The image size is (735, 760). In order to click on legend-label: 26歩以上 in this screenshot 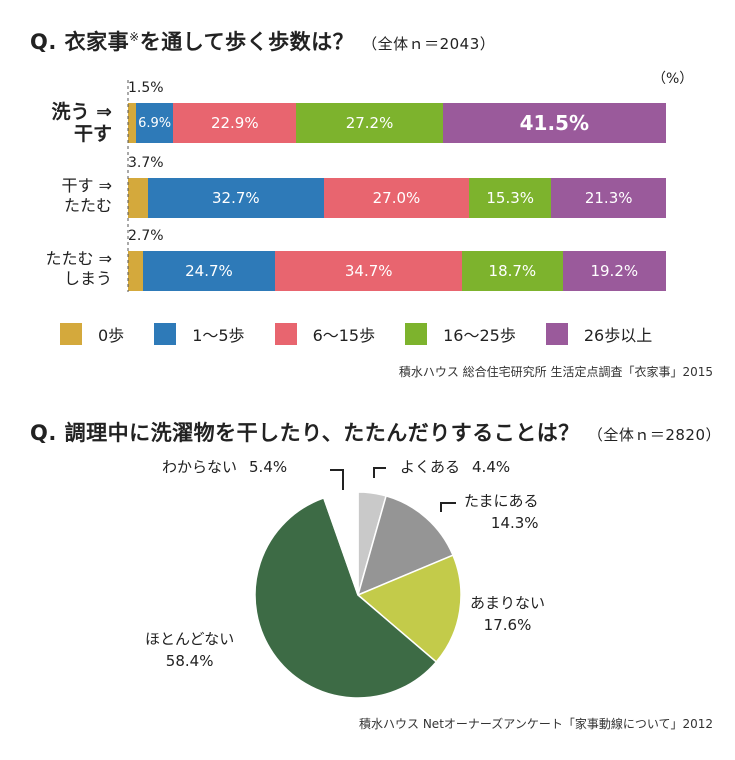, I will do `click(618, 335)`.